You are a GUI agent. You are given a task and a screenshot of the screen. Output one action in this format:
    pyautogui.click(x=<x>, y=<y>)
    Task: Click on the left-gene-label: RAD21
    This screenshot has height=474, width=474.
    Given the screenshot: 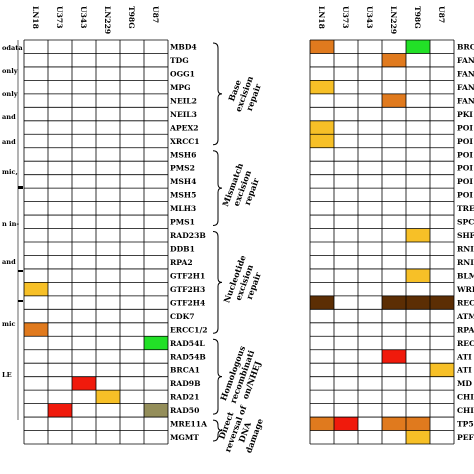 What is the action you would take?
    pyautogui.click(x=184, y=397)
    